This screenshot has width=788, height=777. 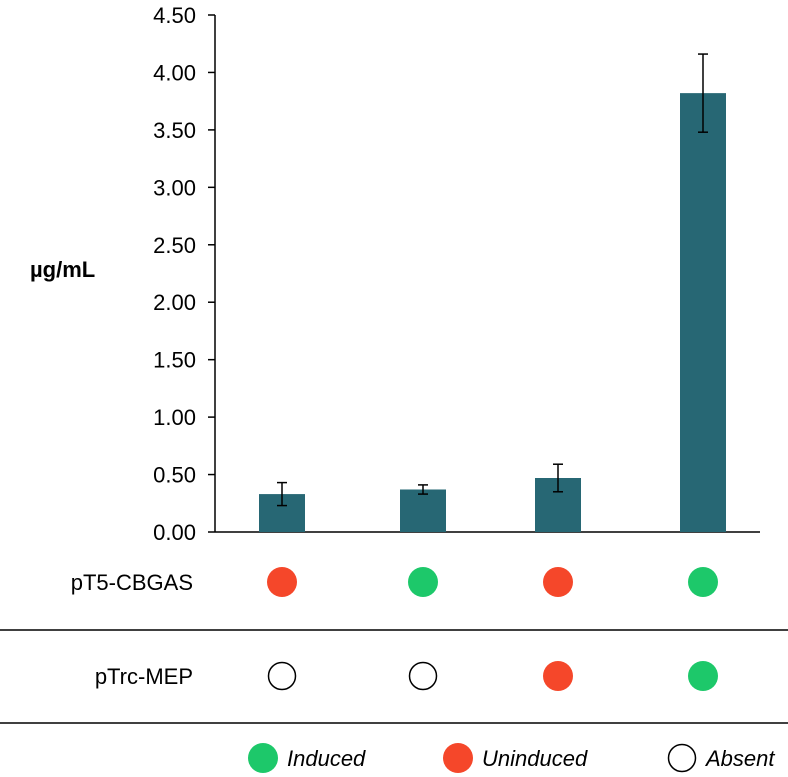 What do you see at coordinates (184, 274) in the screenshot?
I see `y-axis: 0.00 0.50 1.00 1.50 2.00 2.50 3.00 3.50 4.00 4.50` at bounding box center [184, 274].